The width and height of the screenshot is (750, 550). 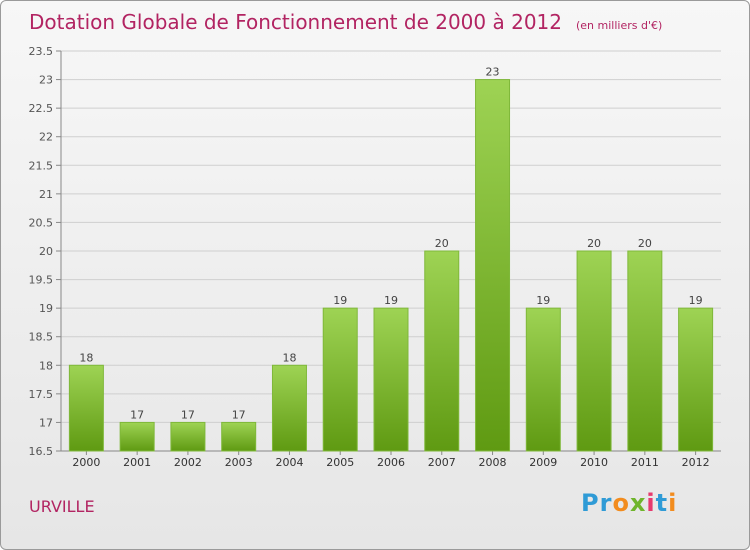 I want to click on y-tick-label: 17, so click(x=46, y=422).